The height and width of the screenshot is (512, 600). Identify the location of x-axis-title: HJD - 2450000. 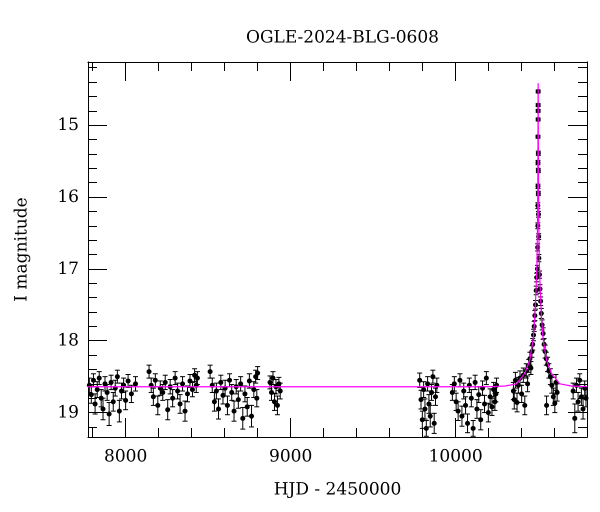
(338, 490).